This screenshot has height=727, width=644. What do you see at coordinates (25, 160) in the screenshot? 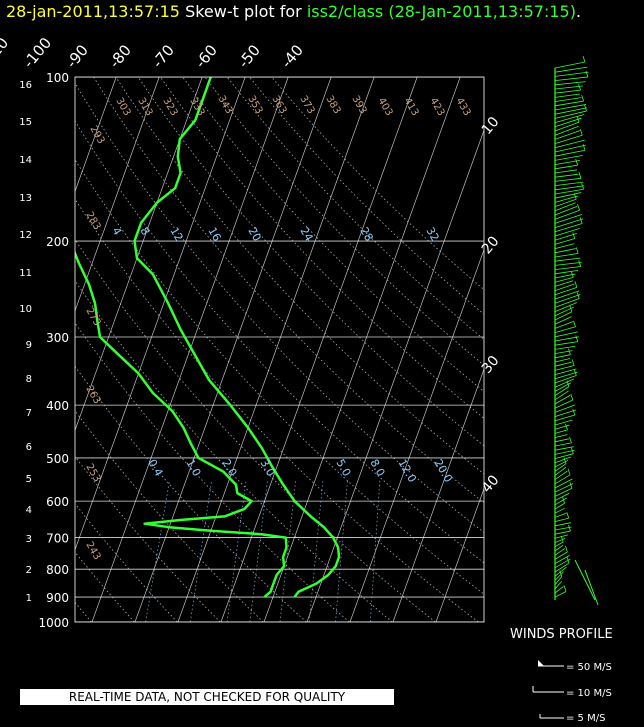
I see `height-tick-label: 14` at bounding box center [25, 160].